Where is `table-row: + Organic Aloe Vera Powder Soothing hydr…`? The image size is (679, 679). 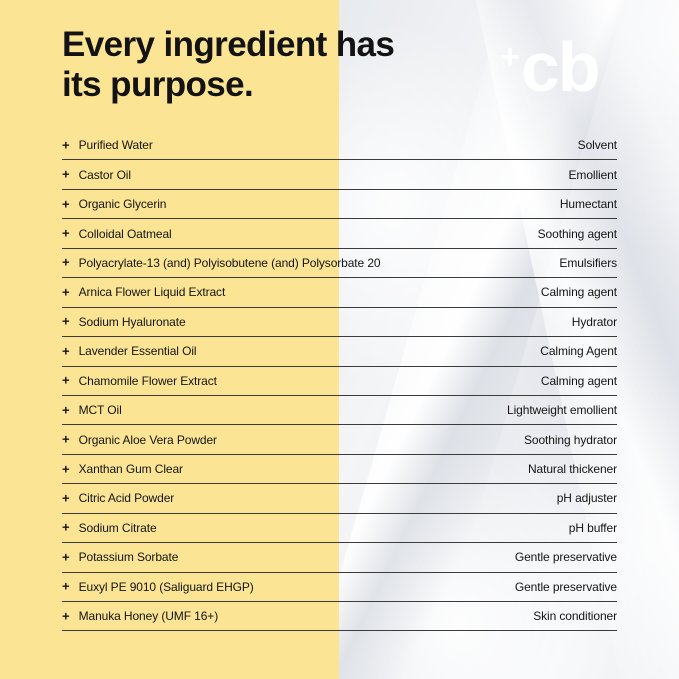
table-row: + Organic Aloe Vera Powder Soothing hydr… is located at coordinates (339, 440).